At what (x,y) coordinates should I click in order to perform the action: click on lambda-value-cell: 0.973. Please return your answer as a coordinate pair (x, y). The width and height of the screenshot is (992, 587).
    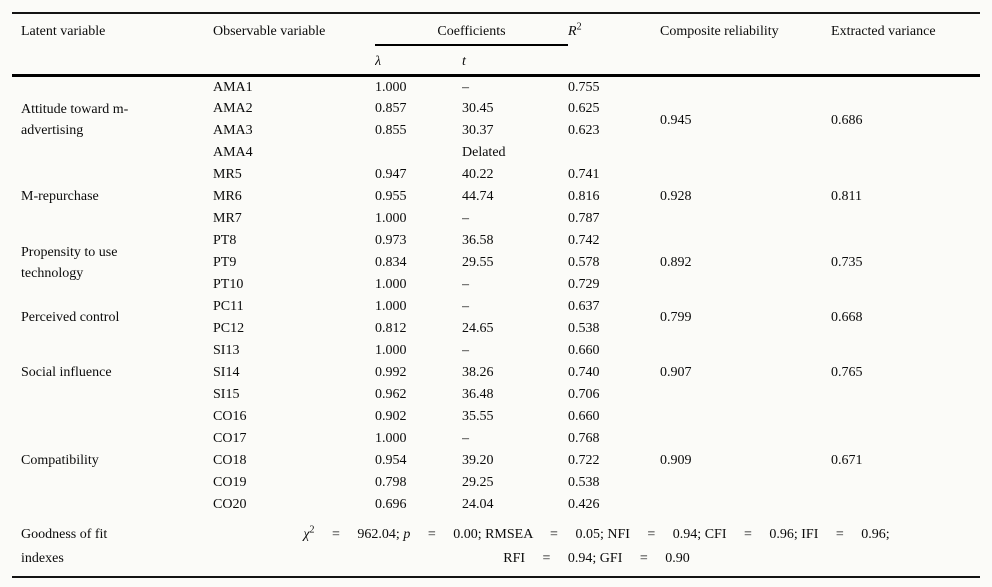
    Looking at the image, I should click on (391, 240).